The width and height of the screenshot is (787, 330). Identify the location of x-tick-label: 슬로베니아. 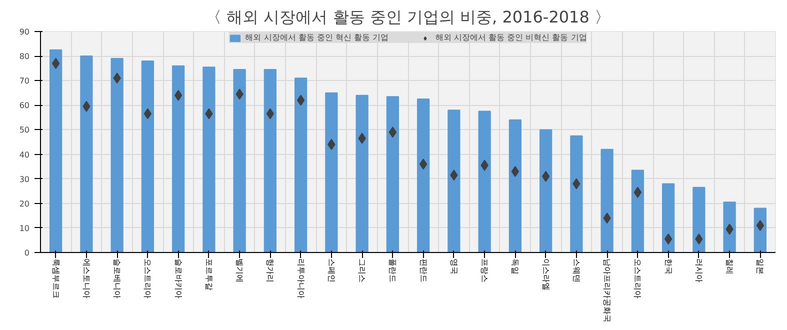
(117, 278).